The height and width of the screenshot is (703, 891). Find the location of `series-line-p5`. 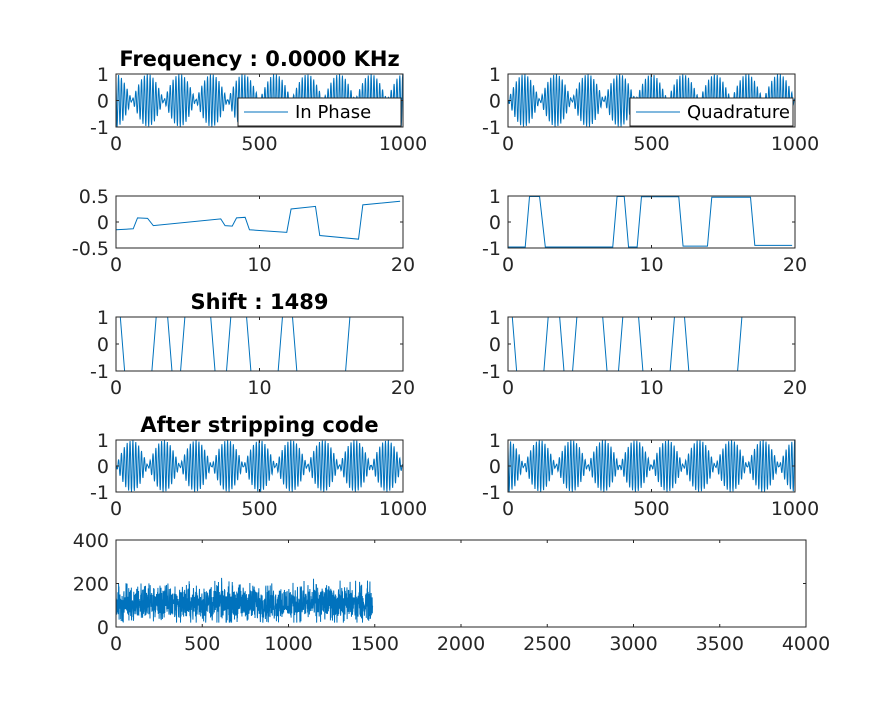

series-line-p5 is located at coordinates (259, 344).